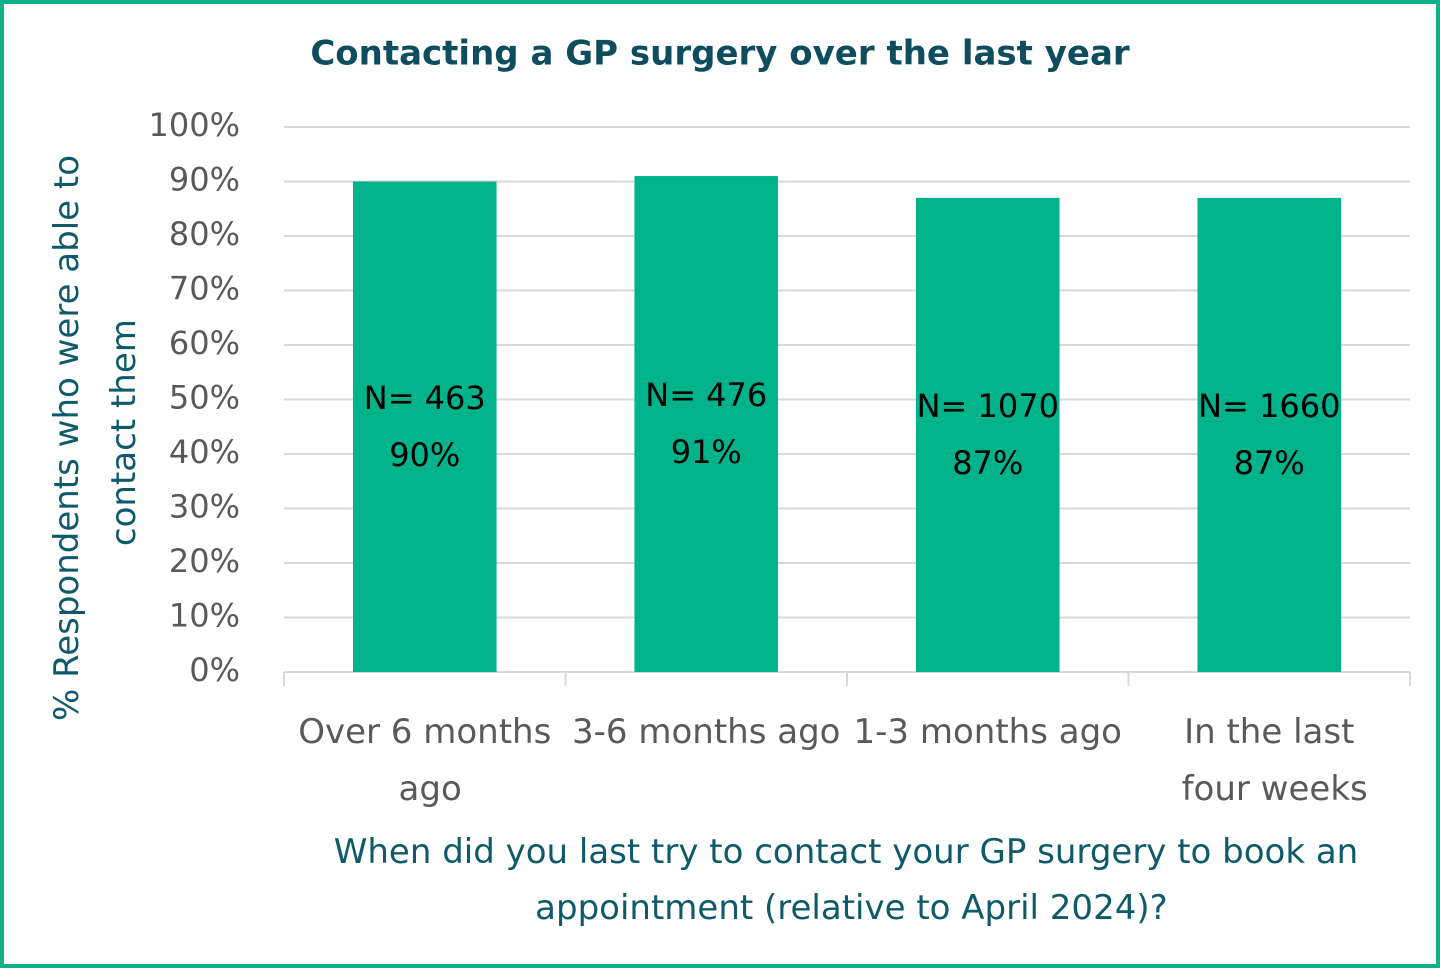  Describe the element at coordinates (204, 234) in the screenshot. I see `y-tick-label: 80%` at that location.